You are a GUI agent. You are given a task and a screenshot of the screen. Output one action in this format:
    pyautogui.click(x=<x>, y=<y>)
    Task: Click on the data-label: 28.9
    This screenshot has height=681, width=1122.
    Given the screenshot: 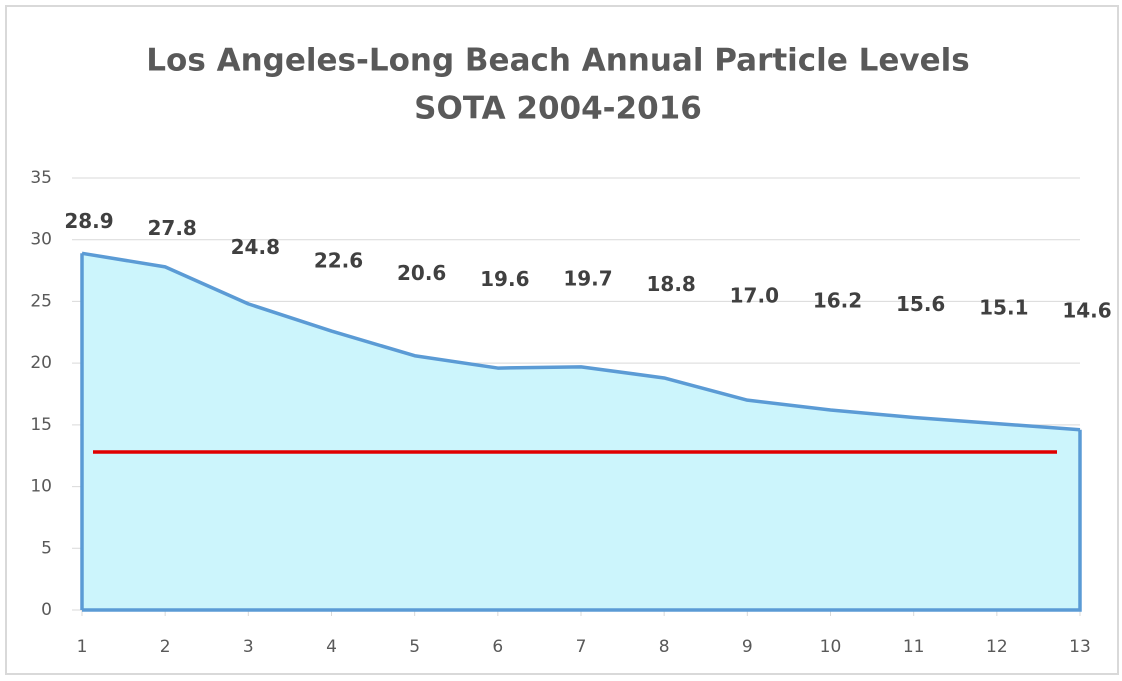 What is the action you would take?
    pyautogui.click(x=88, y=221)
    